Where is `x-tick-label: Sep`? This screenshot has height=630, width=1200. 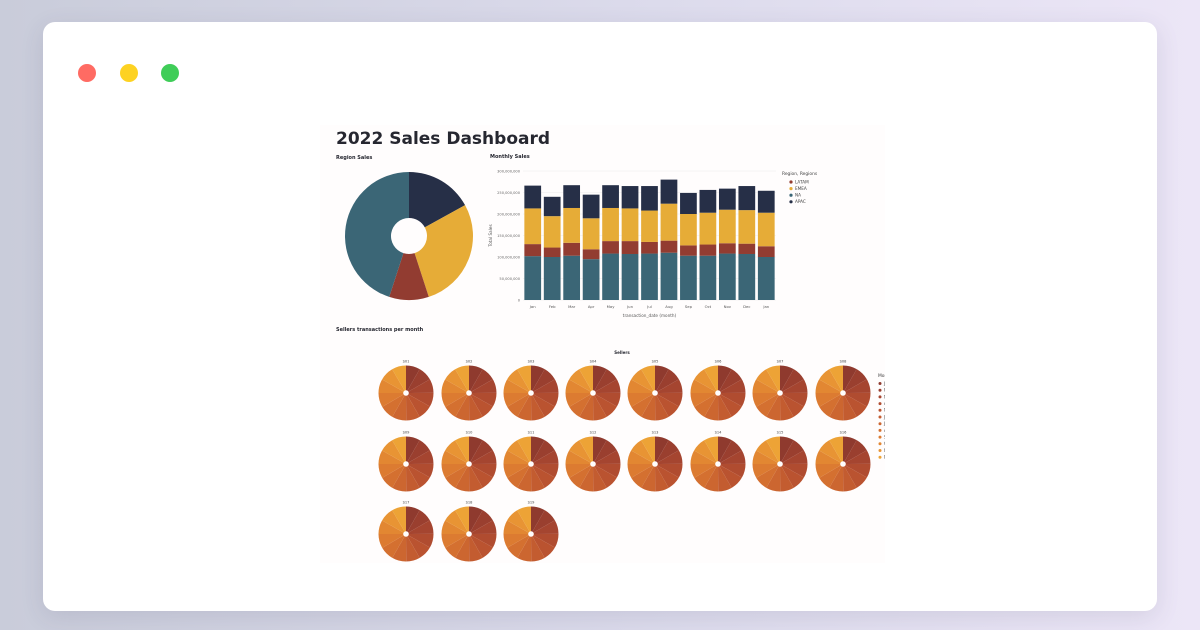 x-tick-label: Sep is located at coordinates (689, 306).